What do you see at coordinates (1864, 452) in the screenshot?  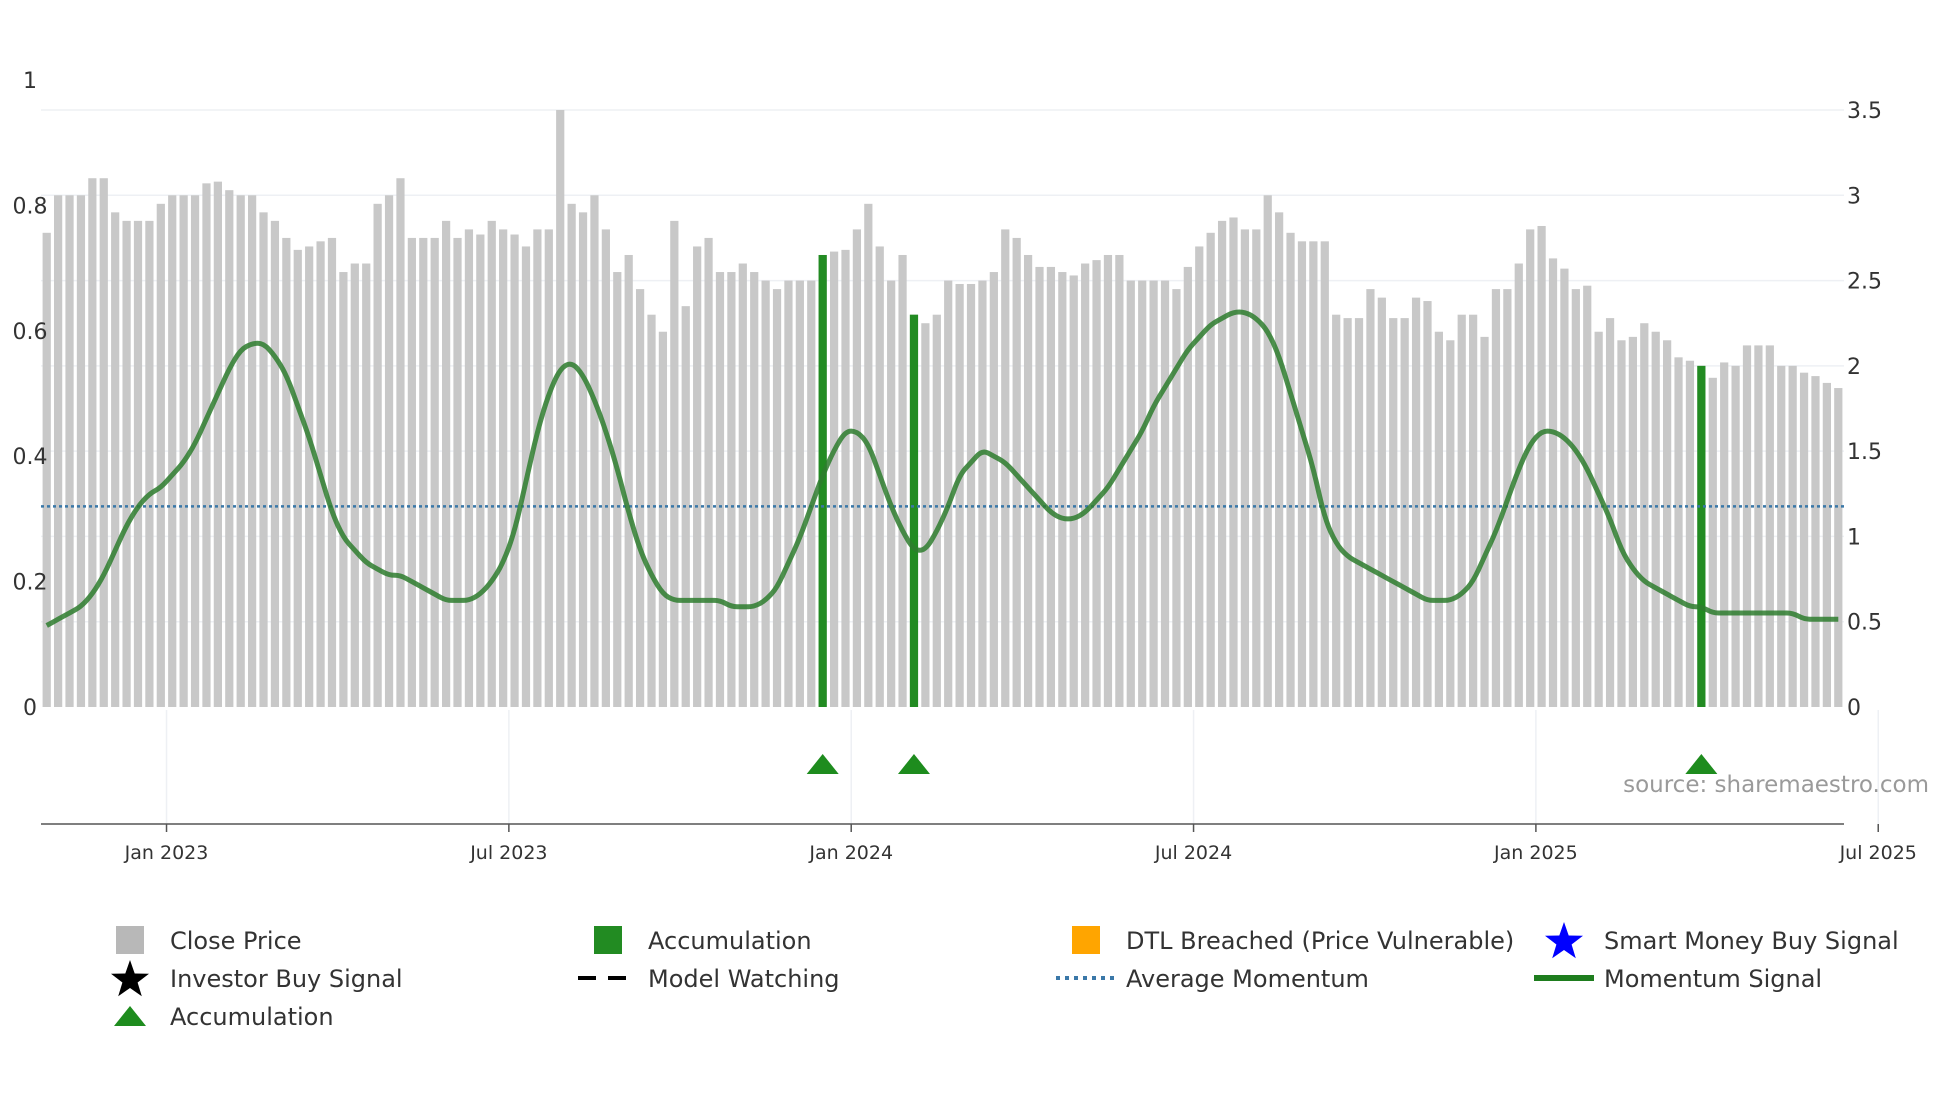 I see `right-tick-label: 1.5` at bounding box center [1864, 452].